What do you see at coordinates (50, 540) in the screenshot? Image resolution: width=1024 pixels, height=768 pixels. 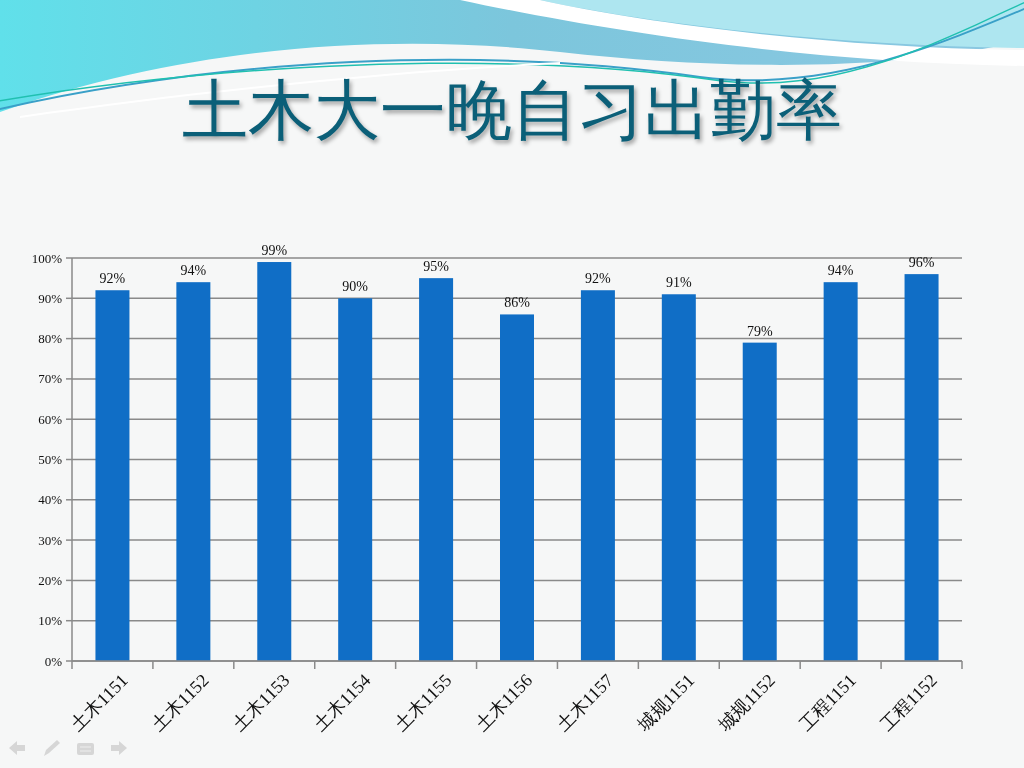 I see `y-tick-label: 30%` at bounding box center [50, 540].